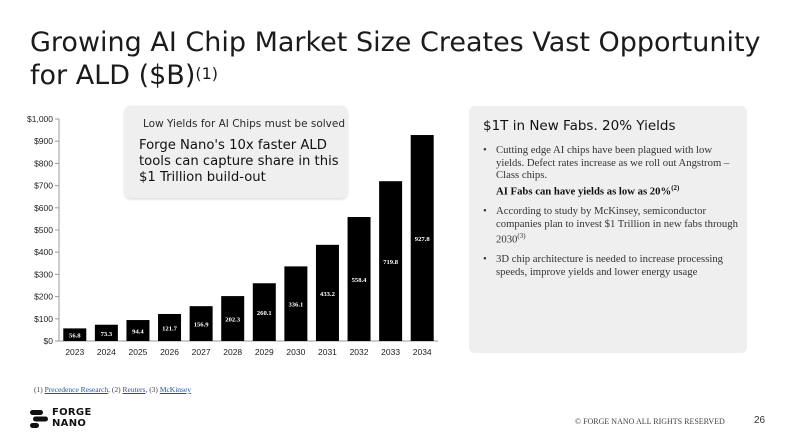  What do you see at coordinates (579, 126) in the screenshot?
I see `panel-title: $1T in New Fabs. 20% Yields` at bounding box center [579, 126].